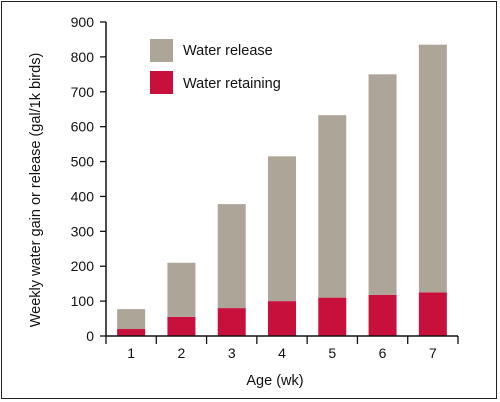  Describe the element at coordinates (83, 57) in the screenshot. I see `y-tick-label-800: 800` at that location.